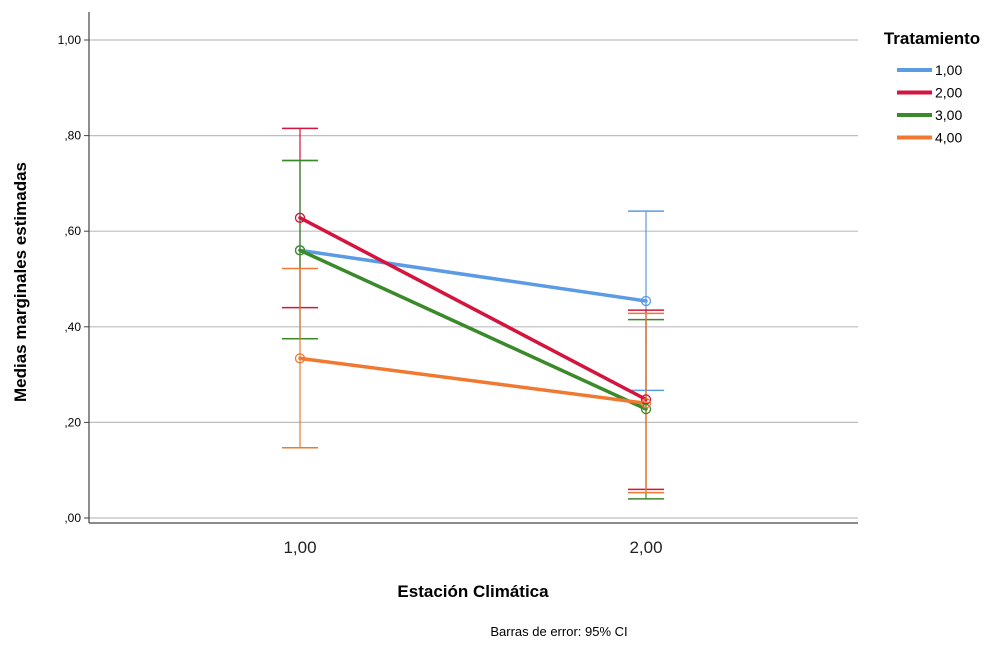  I want to click on y-tick-label: 1,00, so click(70, 40).